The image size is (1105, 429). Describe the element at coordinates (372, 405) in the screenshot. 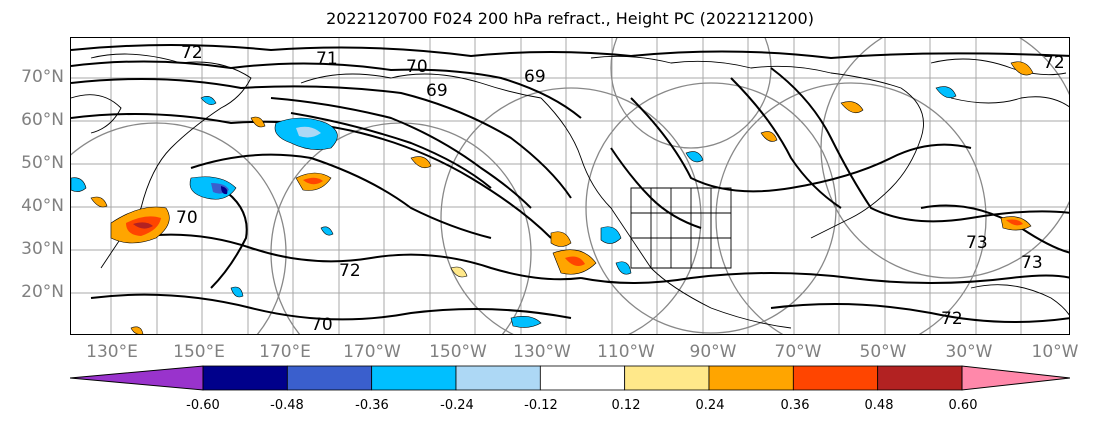

I see `colorbar-tick-label: -0.36` at that location.